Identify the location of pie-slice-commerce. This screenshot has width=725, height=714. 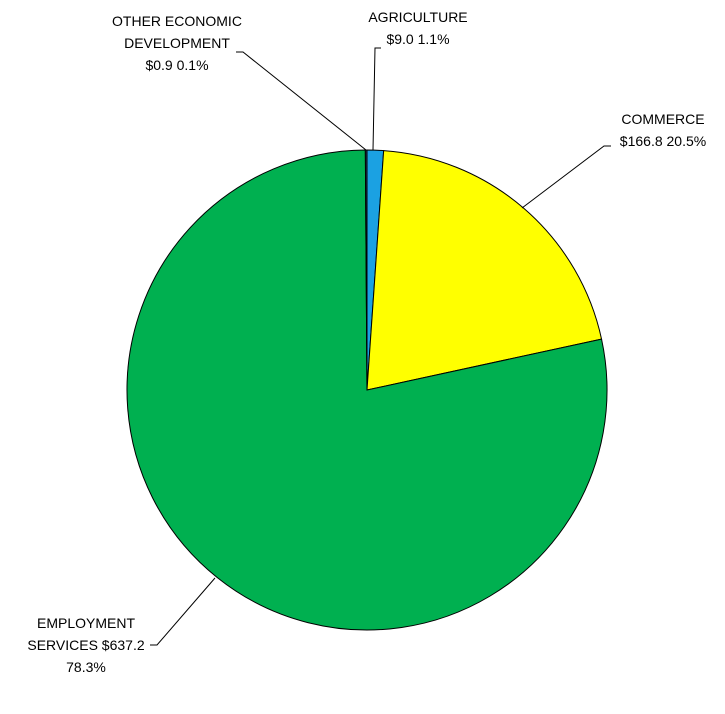
(484, 270).